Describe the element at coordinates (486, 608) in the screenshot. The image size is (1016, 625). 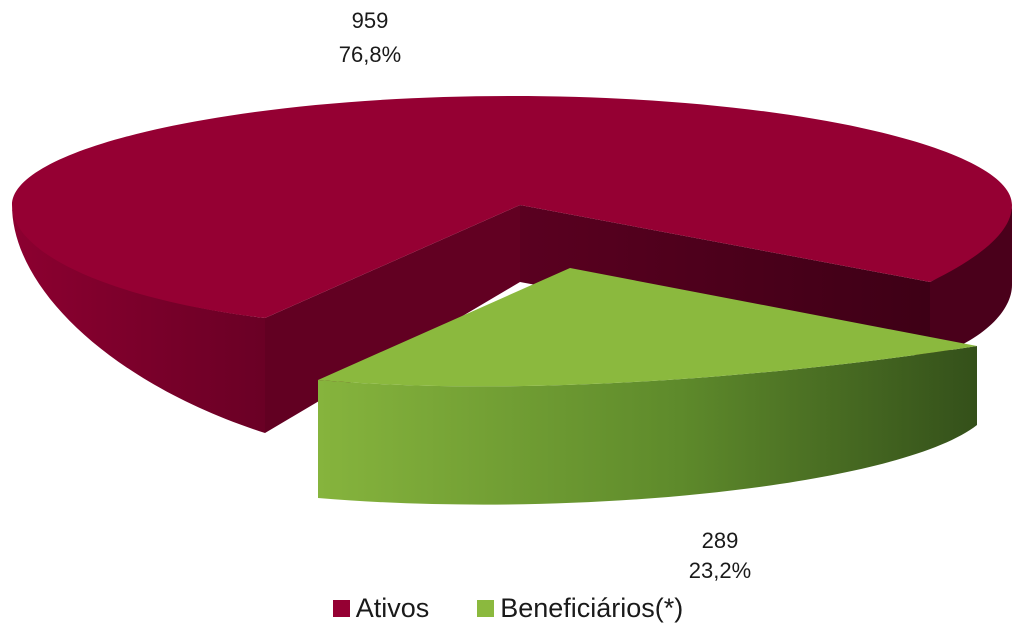
I see `legend-swatch-beneficiarios` at that location.